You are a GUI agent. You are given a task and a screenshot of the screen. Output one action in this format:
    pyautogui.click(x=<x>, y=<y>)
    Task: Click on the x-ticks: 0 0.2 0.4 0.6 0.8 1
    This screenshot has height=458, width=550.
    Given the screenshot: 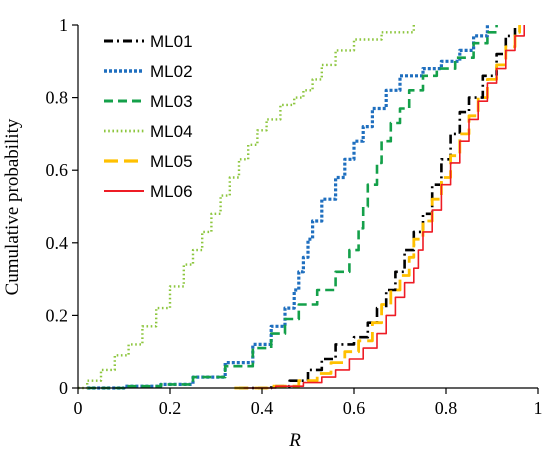 What is the action you would take?
    pyautogui.click(x=308, y=403)
    